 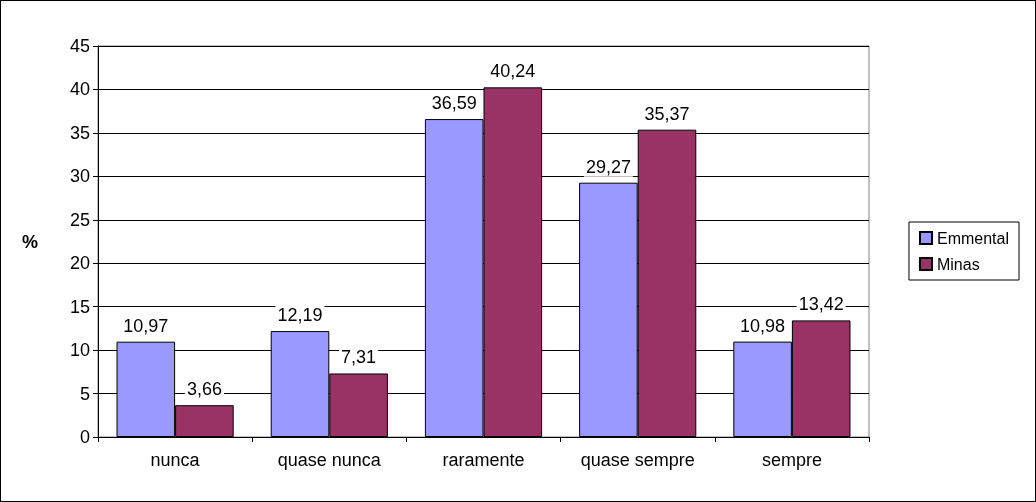 I want to click on x-tick-label: nunca, so click(x=175, y=460).